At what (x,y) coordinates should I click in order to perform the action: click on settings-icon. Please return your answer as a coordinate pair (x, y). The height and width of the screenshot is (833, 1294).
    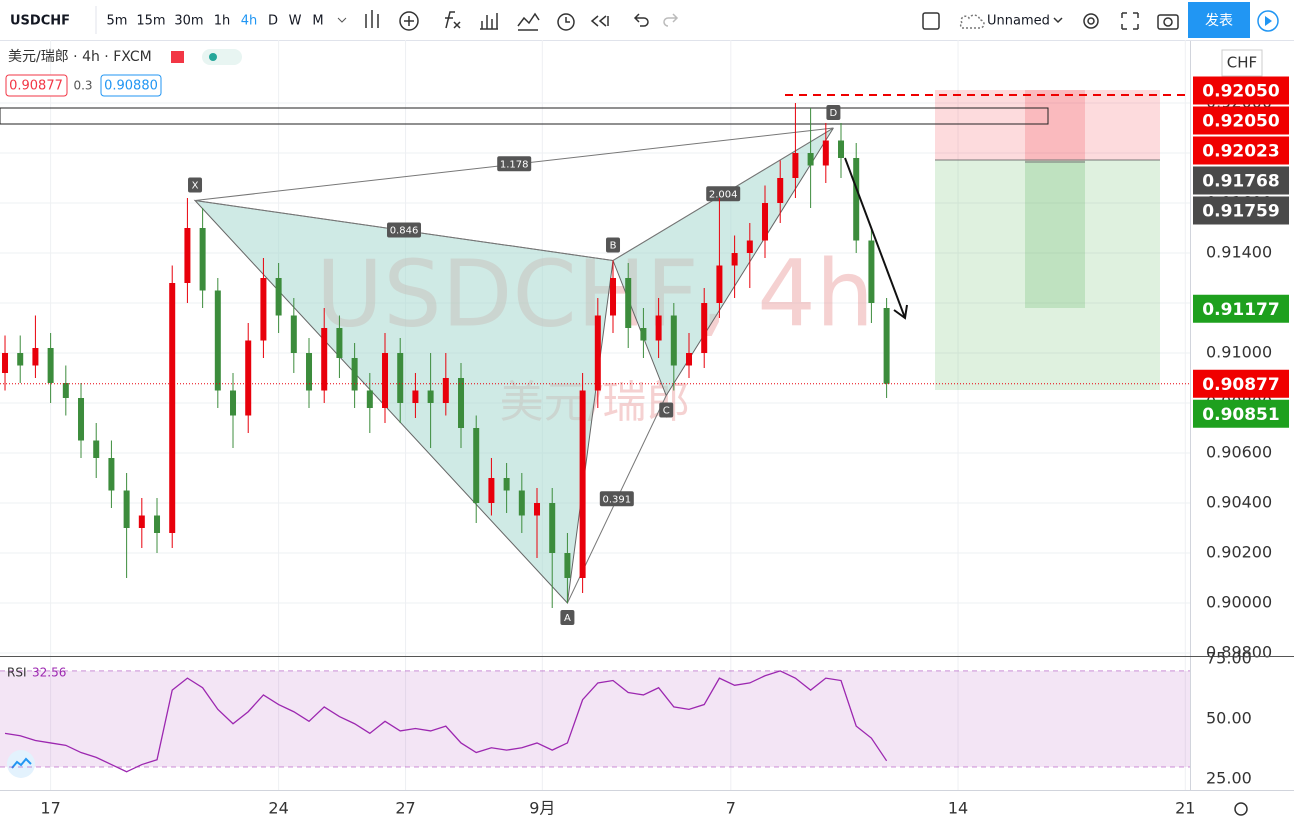
    Looking at the image, I should click on (1091, 21).